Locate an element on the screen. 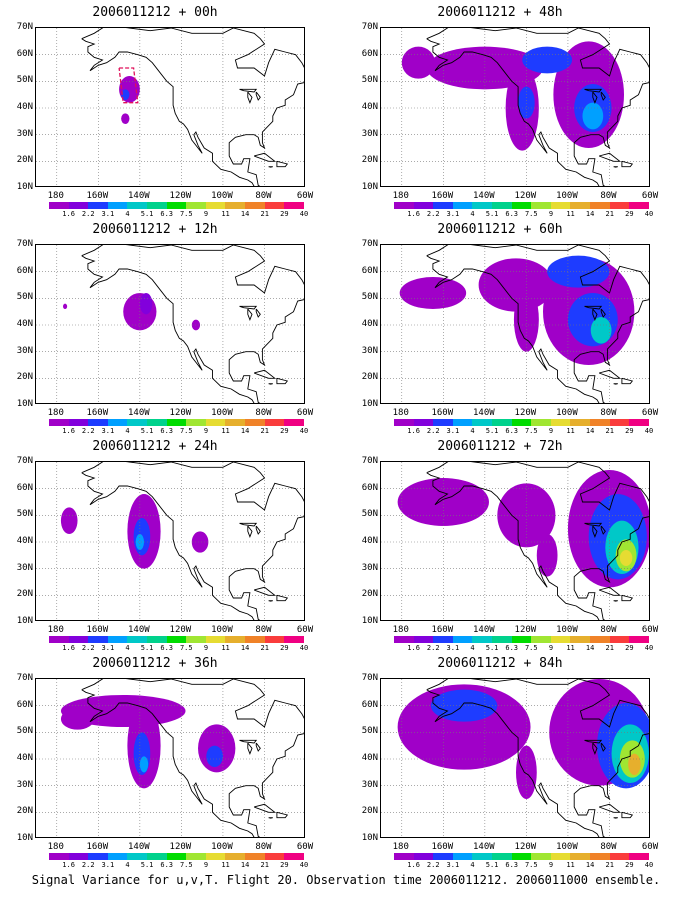 The width and height of the screenshot is (692, 900). colorbar-label: 5.1 is located at coordinates (147, 431).